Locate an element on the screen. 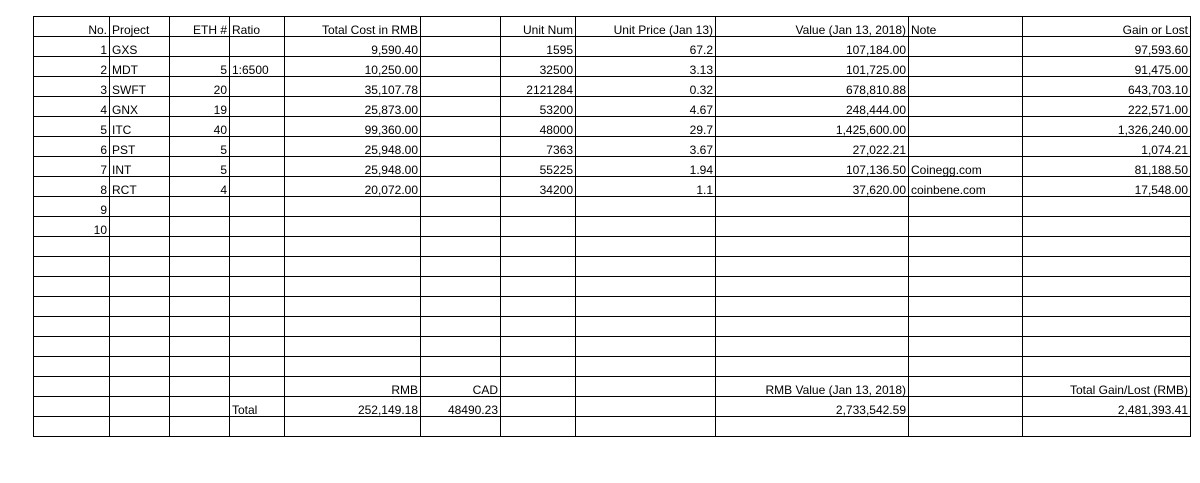 The image size is (1200, 483). cell-no: 6 is located at coordinates (71, 146).